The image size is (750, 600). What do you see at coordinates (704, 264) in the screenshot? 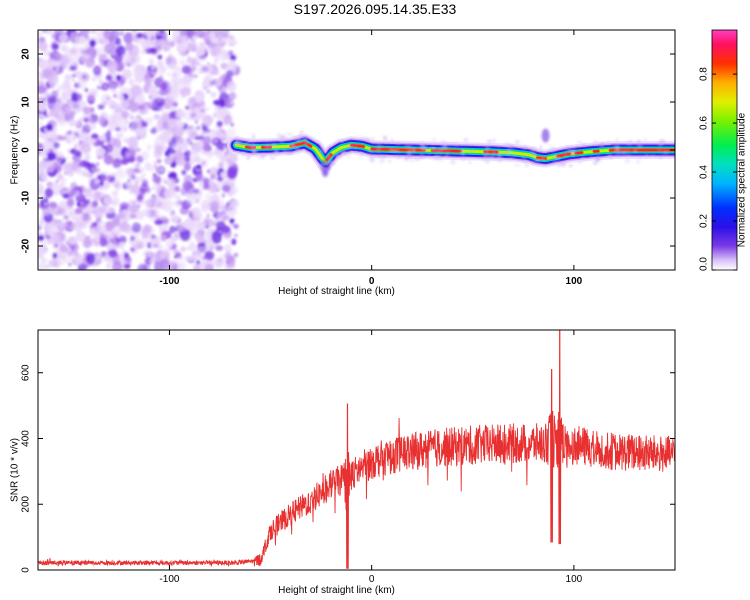
I see `colorbar-tick-label: 0.0` at bounding box center [704, 264].